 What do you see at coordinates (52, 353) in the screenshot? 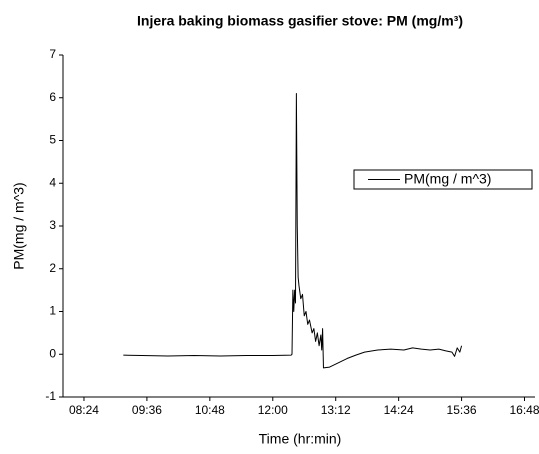
I see `y-tick-label: 0` at bounding box center [52, 353].